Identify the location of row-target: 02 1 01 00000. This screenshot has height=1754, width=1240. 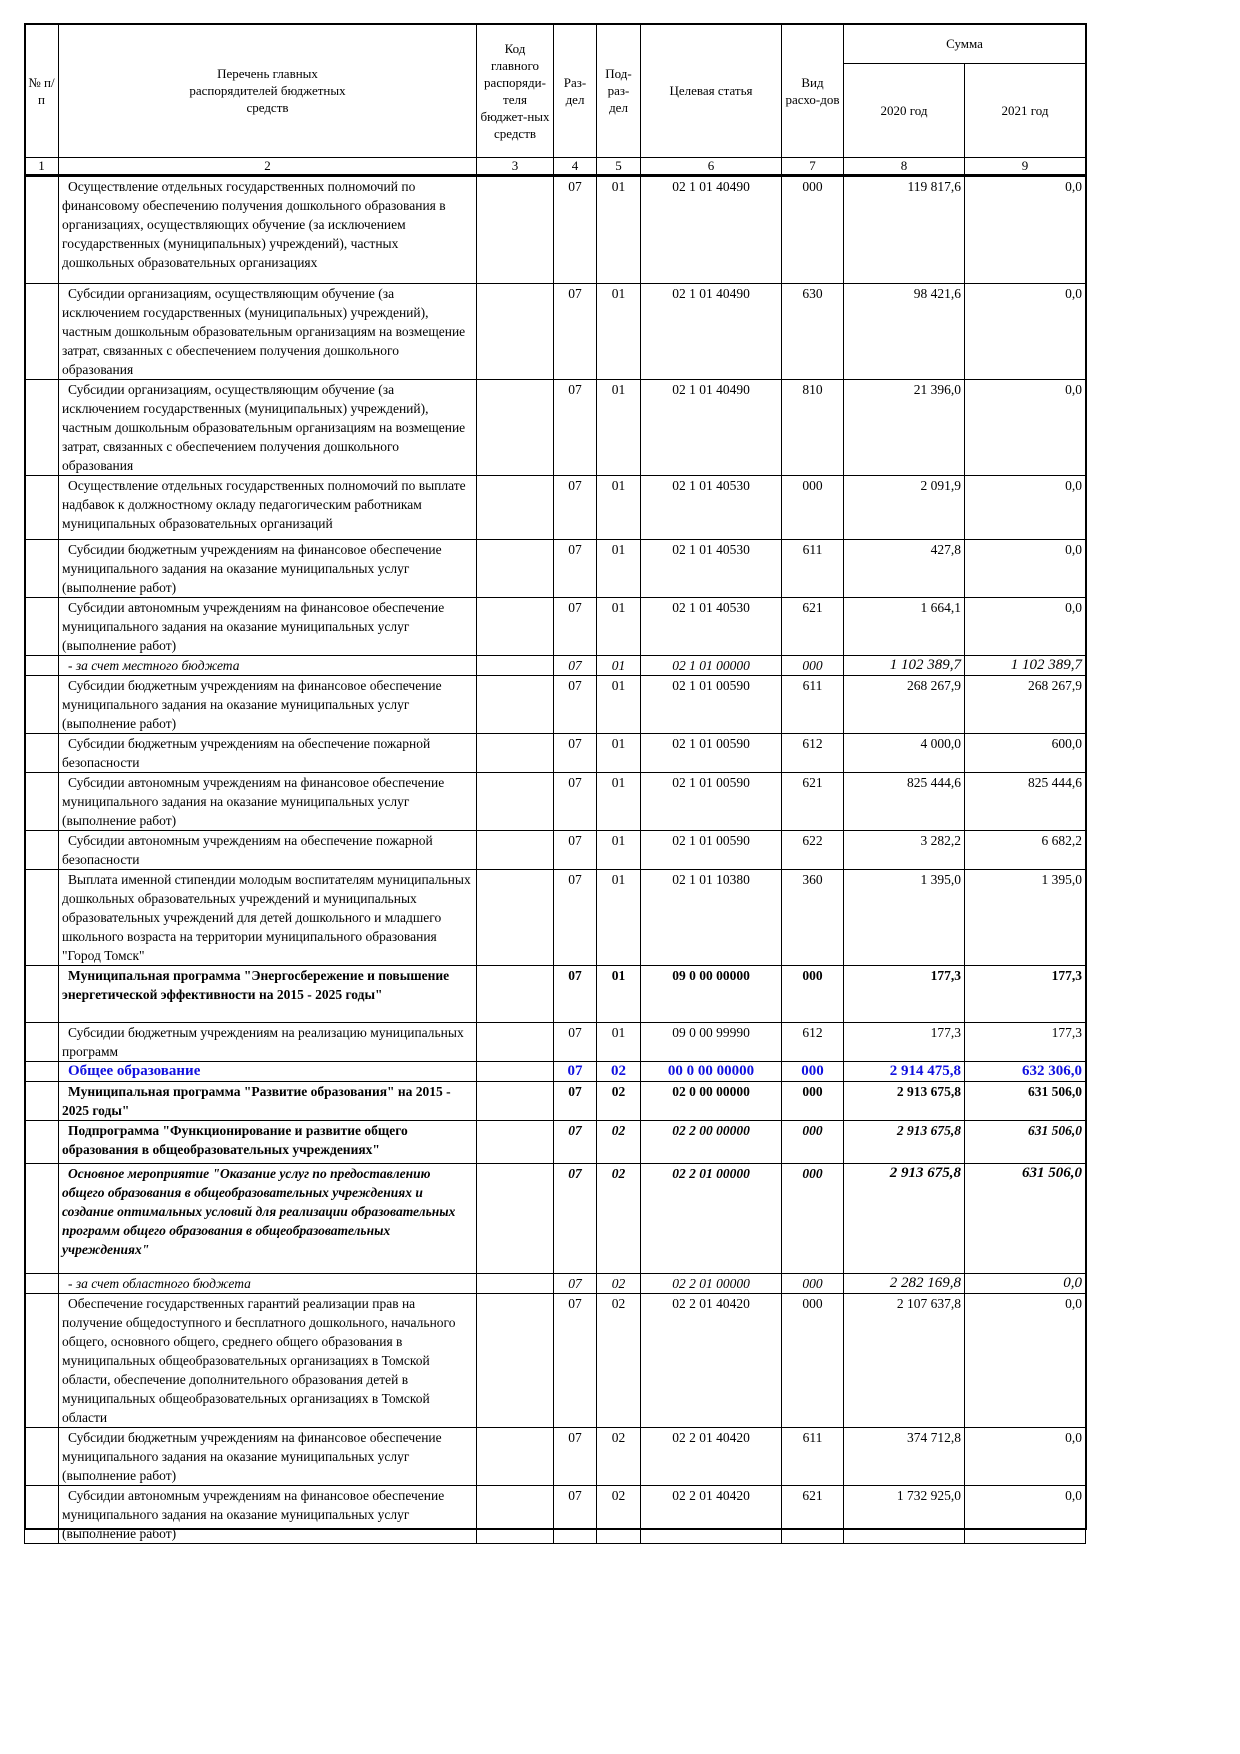
(711, 665).